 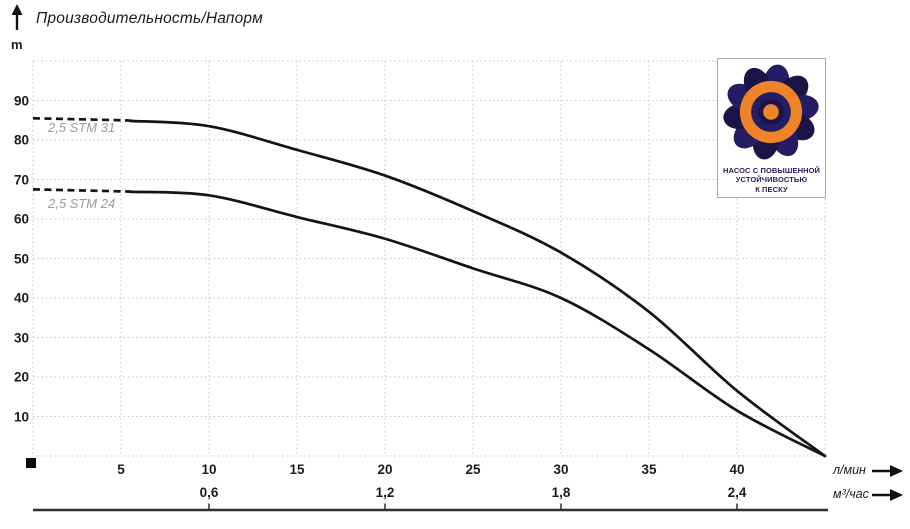 I want to click on pump-logo-flower-icon, so click(x=771, y=112).